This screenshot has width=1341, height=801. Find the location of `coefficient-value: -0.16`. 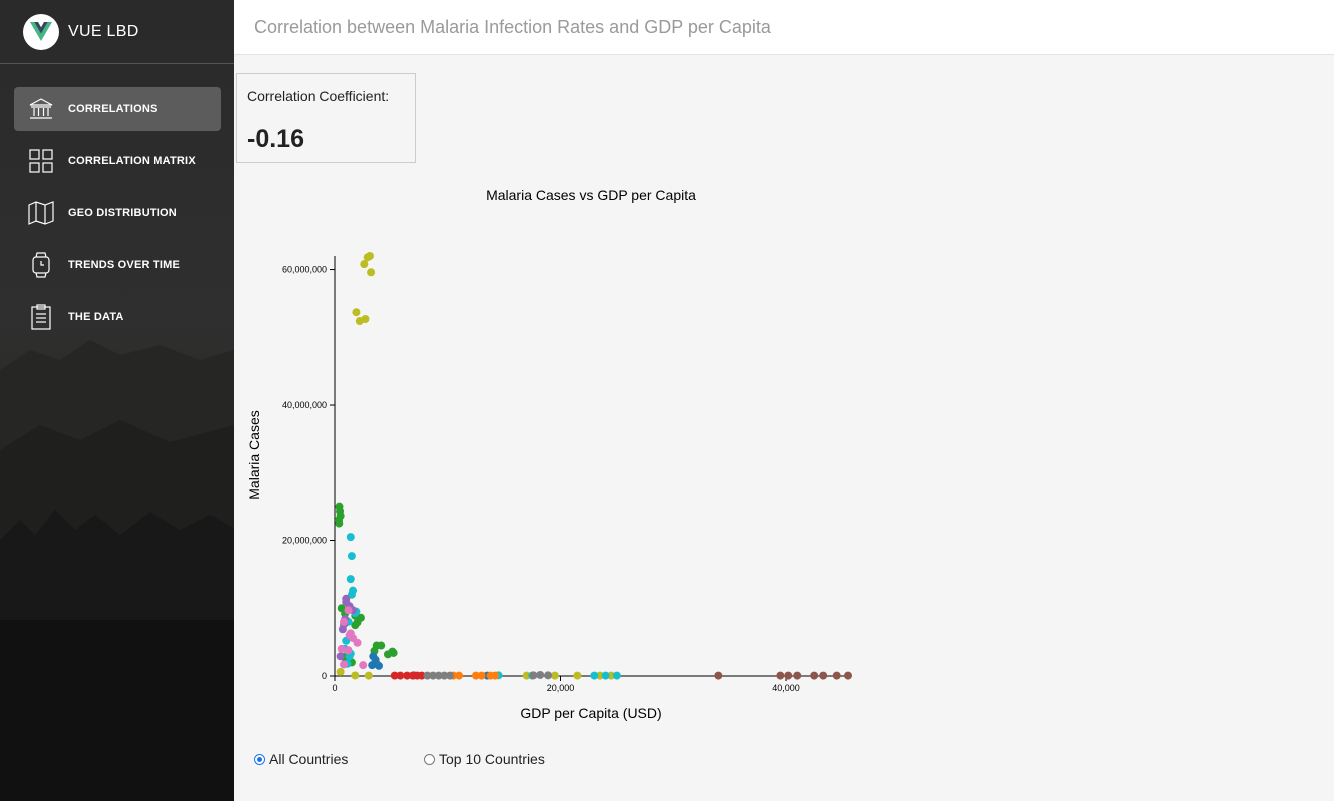

coefficient-value: -0.16 is located at coordinates (275, 139).